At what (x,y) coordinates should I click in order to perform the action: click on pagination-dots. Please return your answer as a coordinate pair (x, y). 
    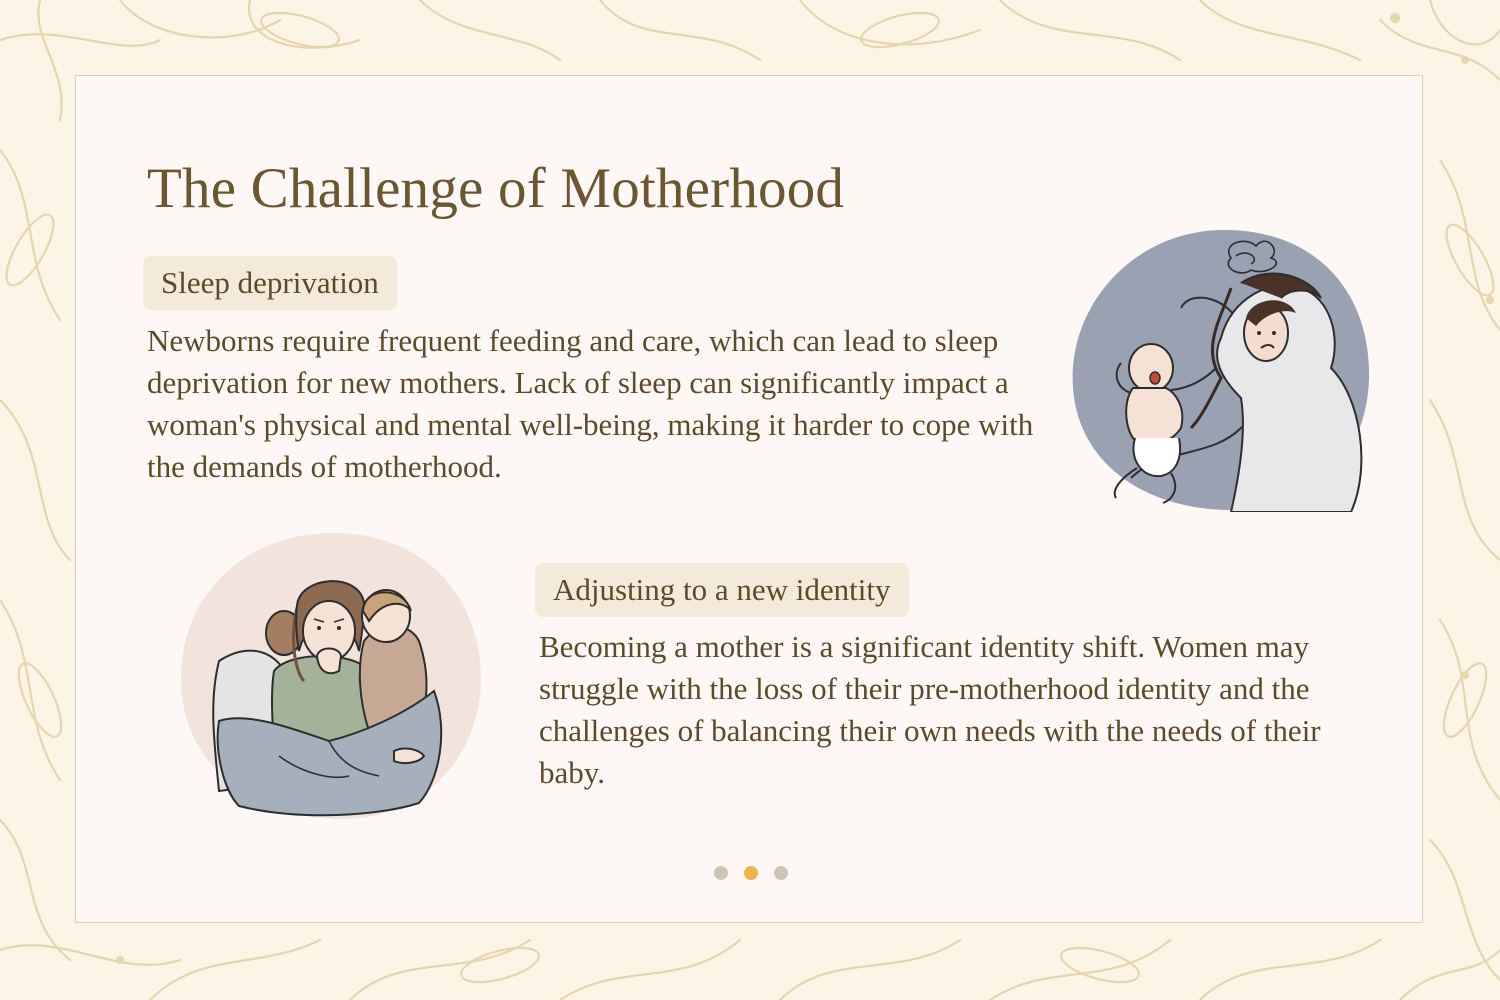
    Looking at the image, I should click on (751, 873).